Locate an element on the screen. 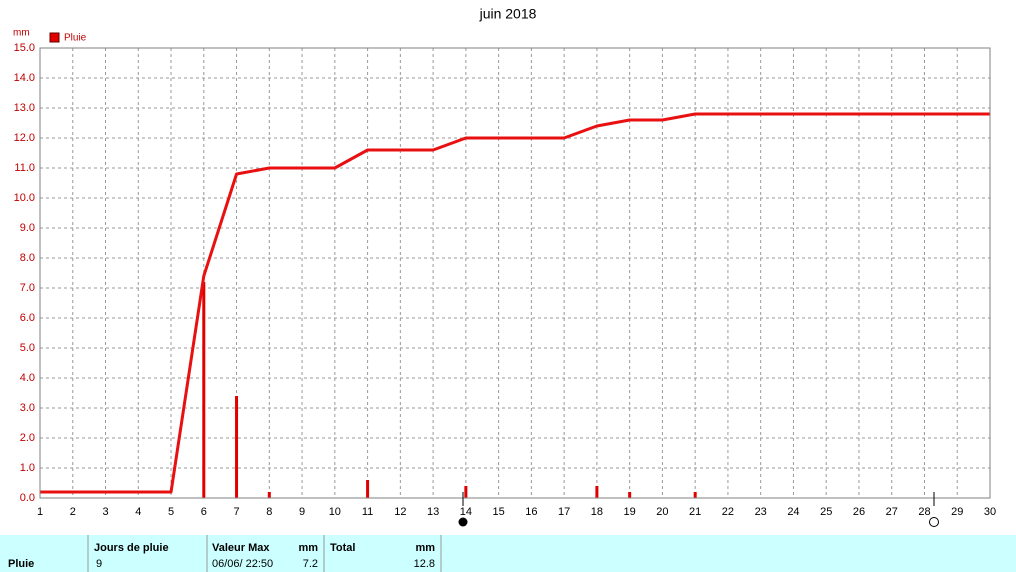  x-tick-label: 6 is located at coordinates (204, 512).